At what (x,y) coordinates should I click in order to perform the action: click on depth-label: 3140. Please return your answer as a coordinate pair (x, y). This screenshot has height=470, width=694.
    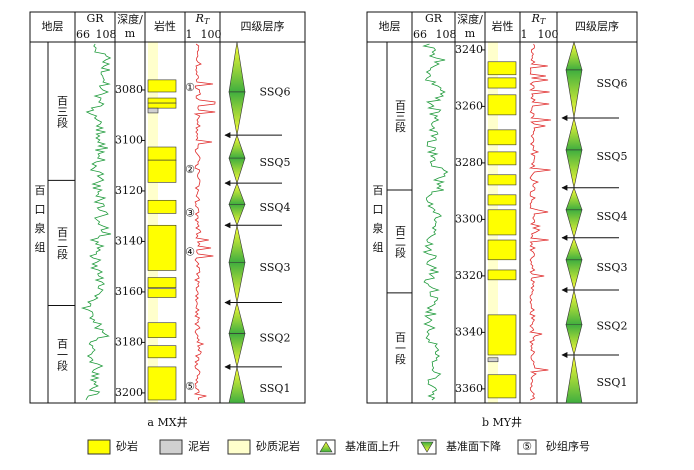
    Looking at the image, I should click on (129, 240).